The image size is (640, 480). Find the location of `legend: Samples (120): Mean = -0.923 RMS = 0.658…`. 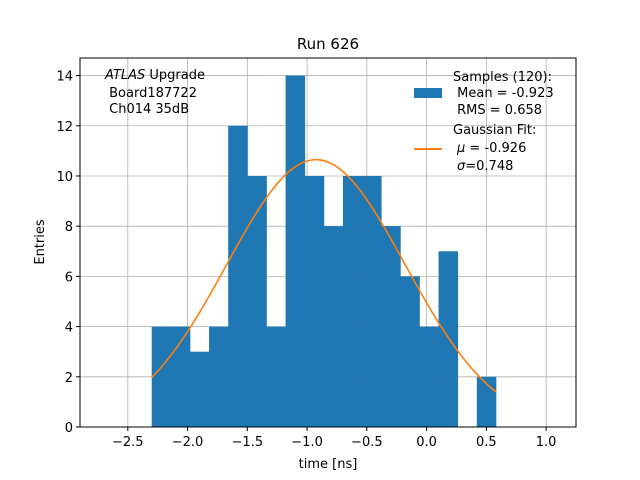

legend: Samples (120): Mean = -0.923 RMS = 0.658… is located at coordinates (484, 122).